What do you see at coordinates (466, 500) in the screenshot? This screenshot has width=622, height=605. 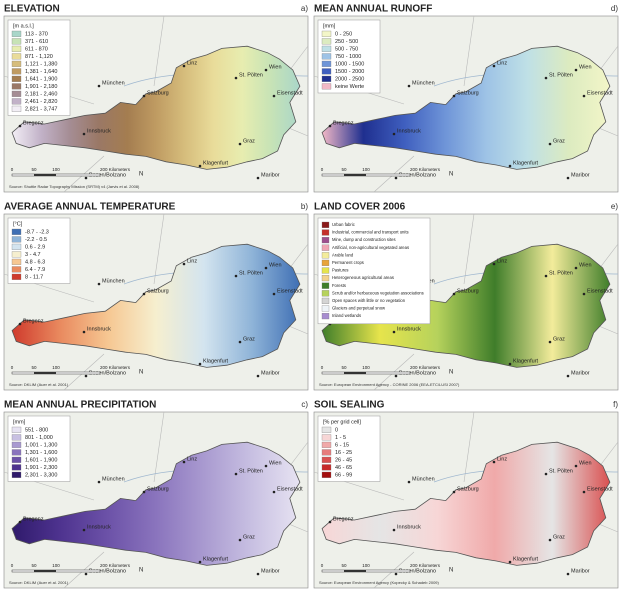 I see `neighbor-border` at bounding box center [466, 500].